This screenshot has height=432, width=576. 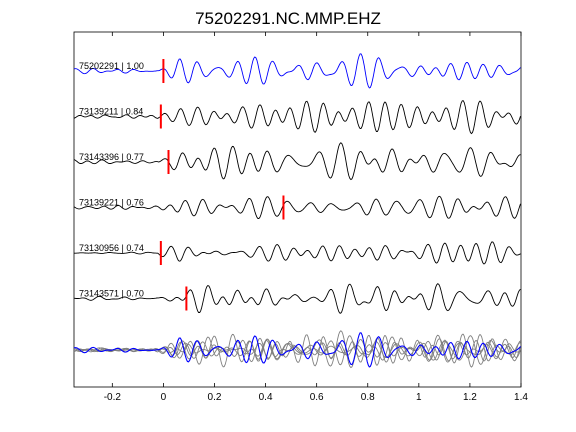 I want to click on x-tick-label: 0.2, so click(x=215, y=397).